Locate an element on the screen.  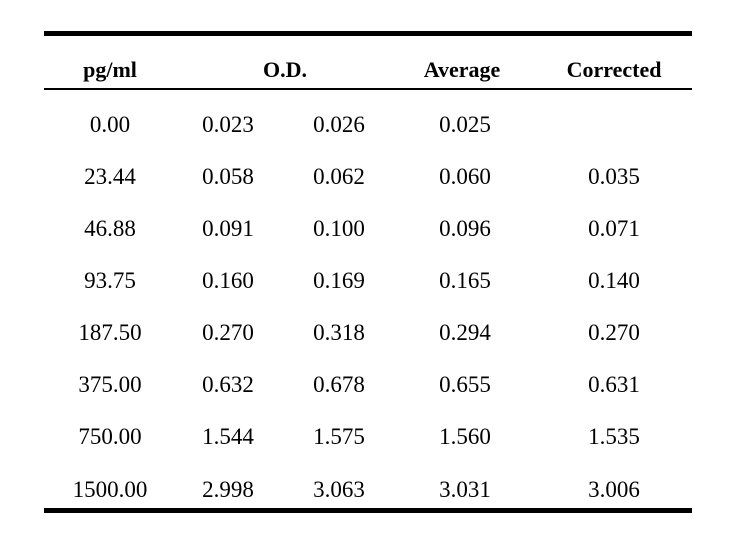
cell-corrected: 1.535 is located at coordinates (614, 436).